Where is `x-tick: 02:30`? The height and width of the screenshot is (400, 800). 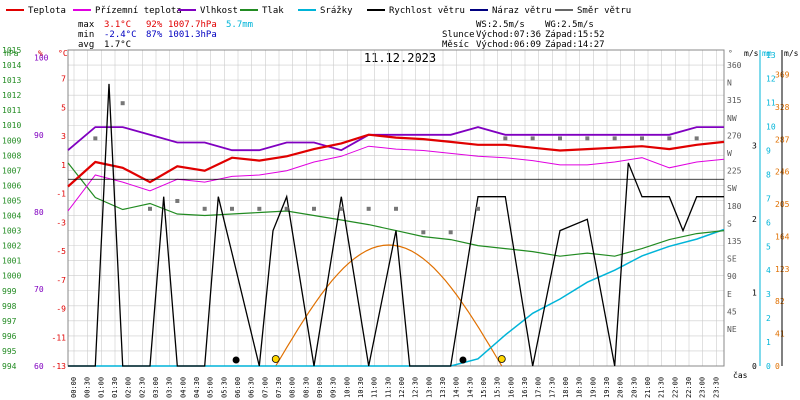 x-tick: 02:30 is located at coordinates (142, 387).